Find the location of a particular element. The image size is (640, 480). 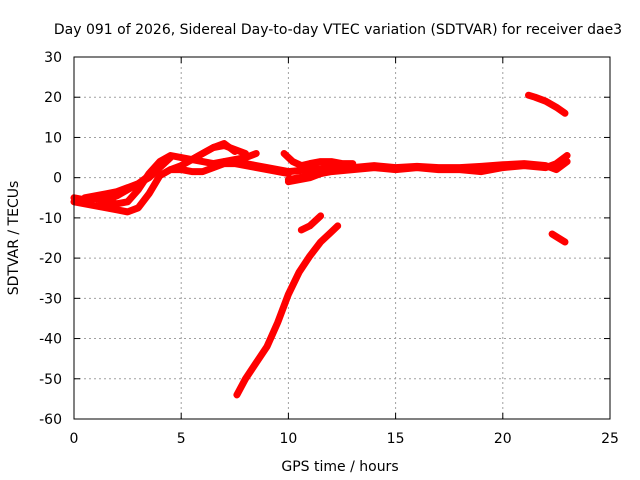

x-tick-label: 25 is located at coordinates (610, 439).